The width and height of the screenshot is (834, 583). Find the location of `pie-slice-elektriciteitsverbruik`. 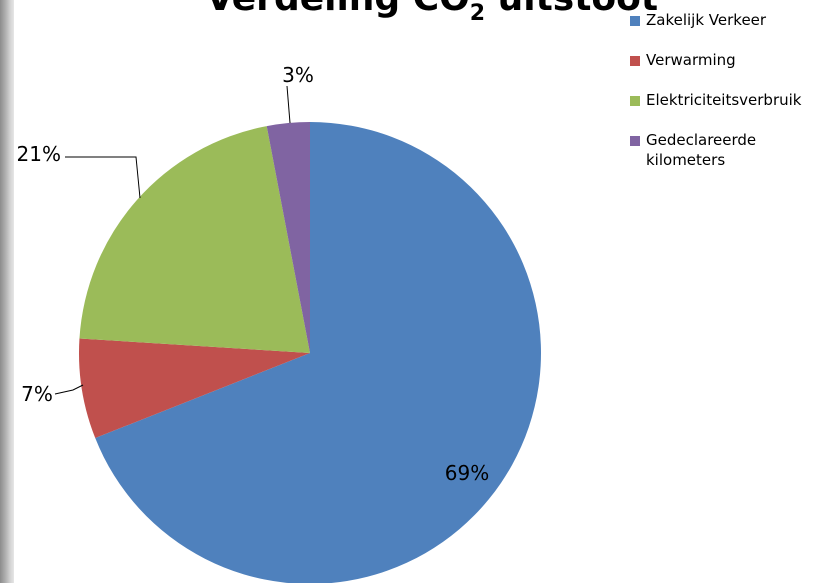

pie-slice-elektriciteitsverbruik is located at coordinates (195, 239).